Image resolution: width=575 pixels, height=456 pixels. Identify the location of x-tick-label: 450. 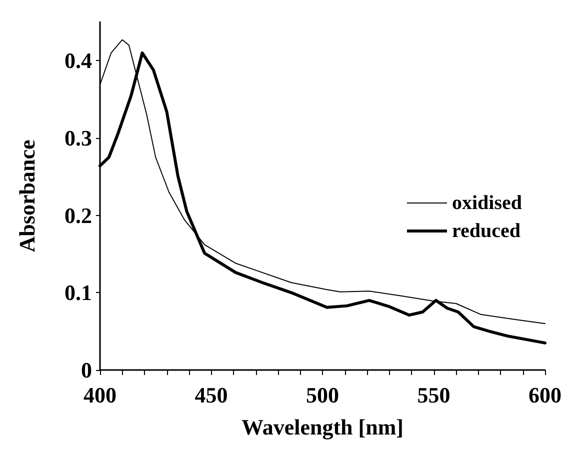
(211, 395).